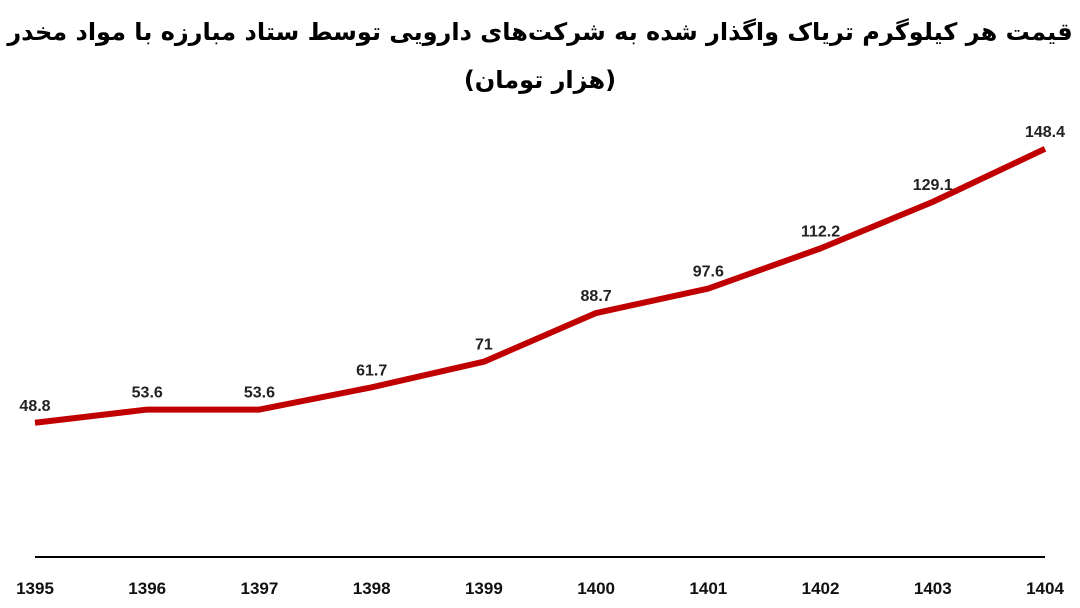  What do you see at coordinates (540, 80) in the screenshot?
I see `chart-subtitle: (هزار تومان)` at bounding box center [540, 80].